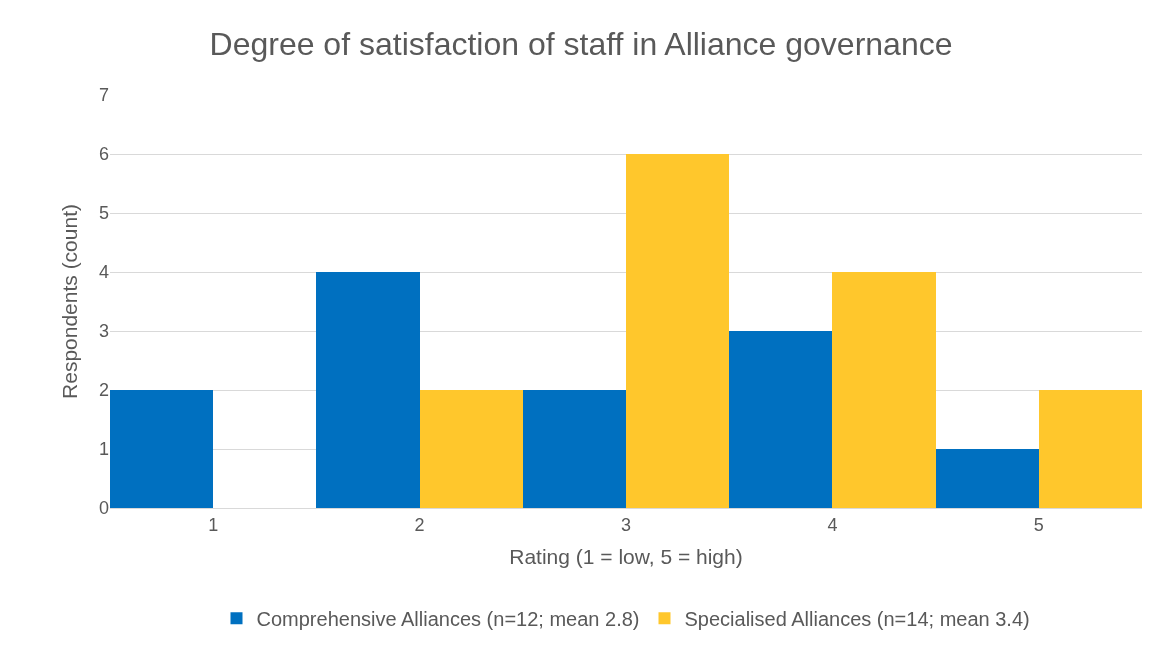  Describe the element at coordinates (70, 301) in the screenshot. I see `y-axis-title: Respondents (count)` at that location.